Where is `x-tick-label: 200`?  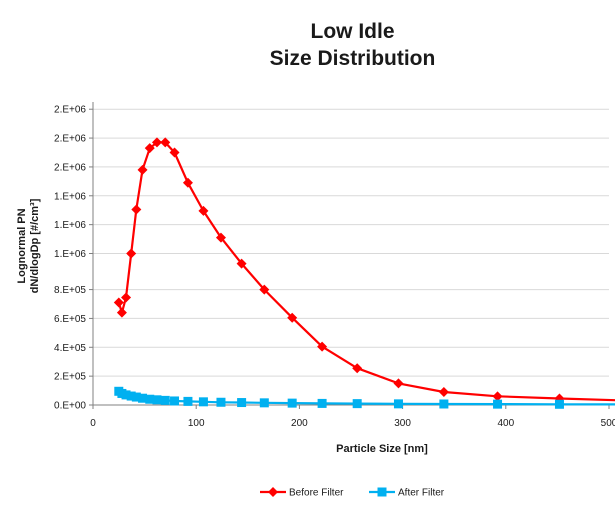 x-tick-label: 200 is located at coordinates (299, 423).